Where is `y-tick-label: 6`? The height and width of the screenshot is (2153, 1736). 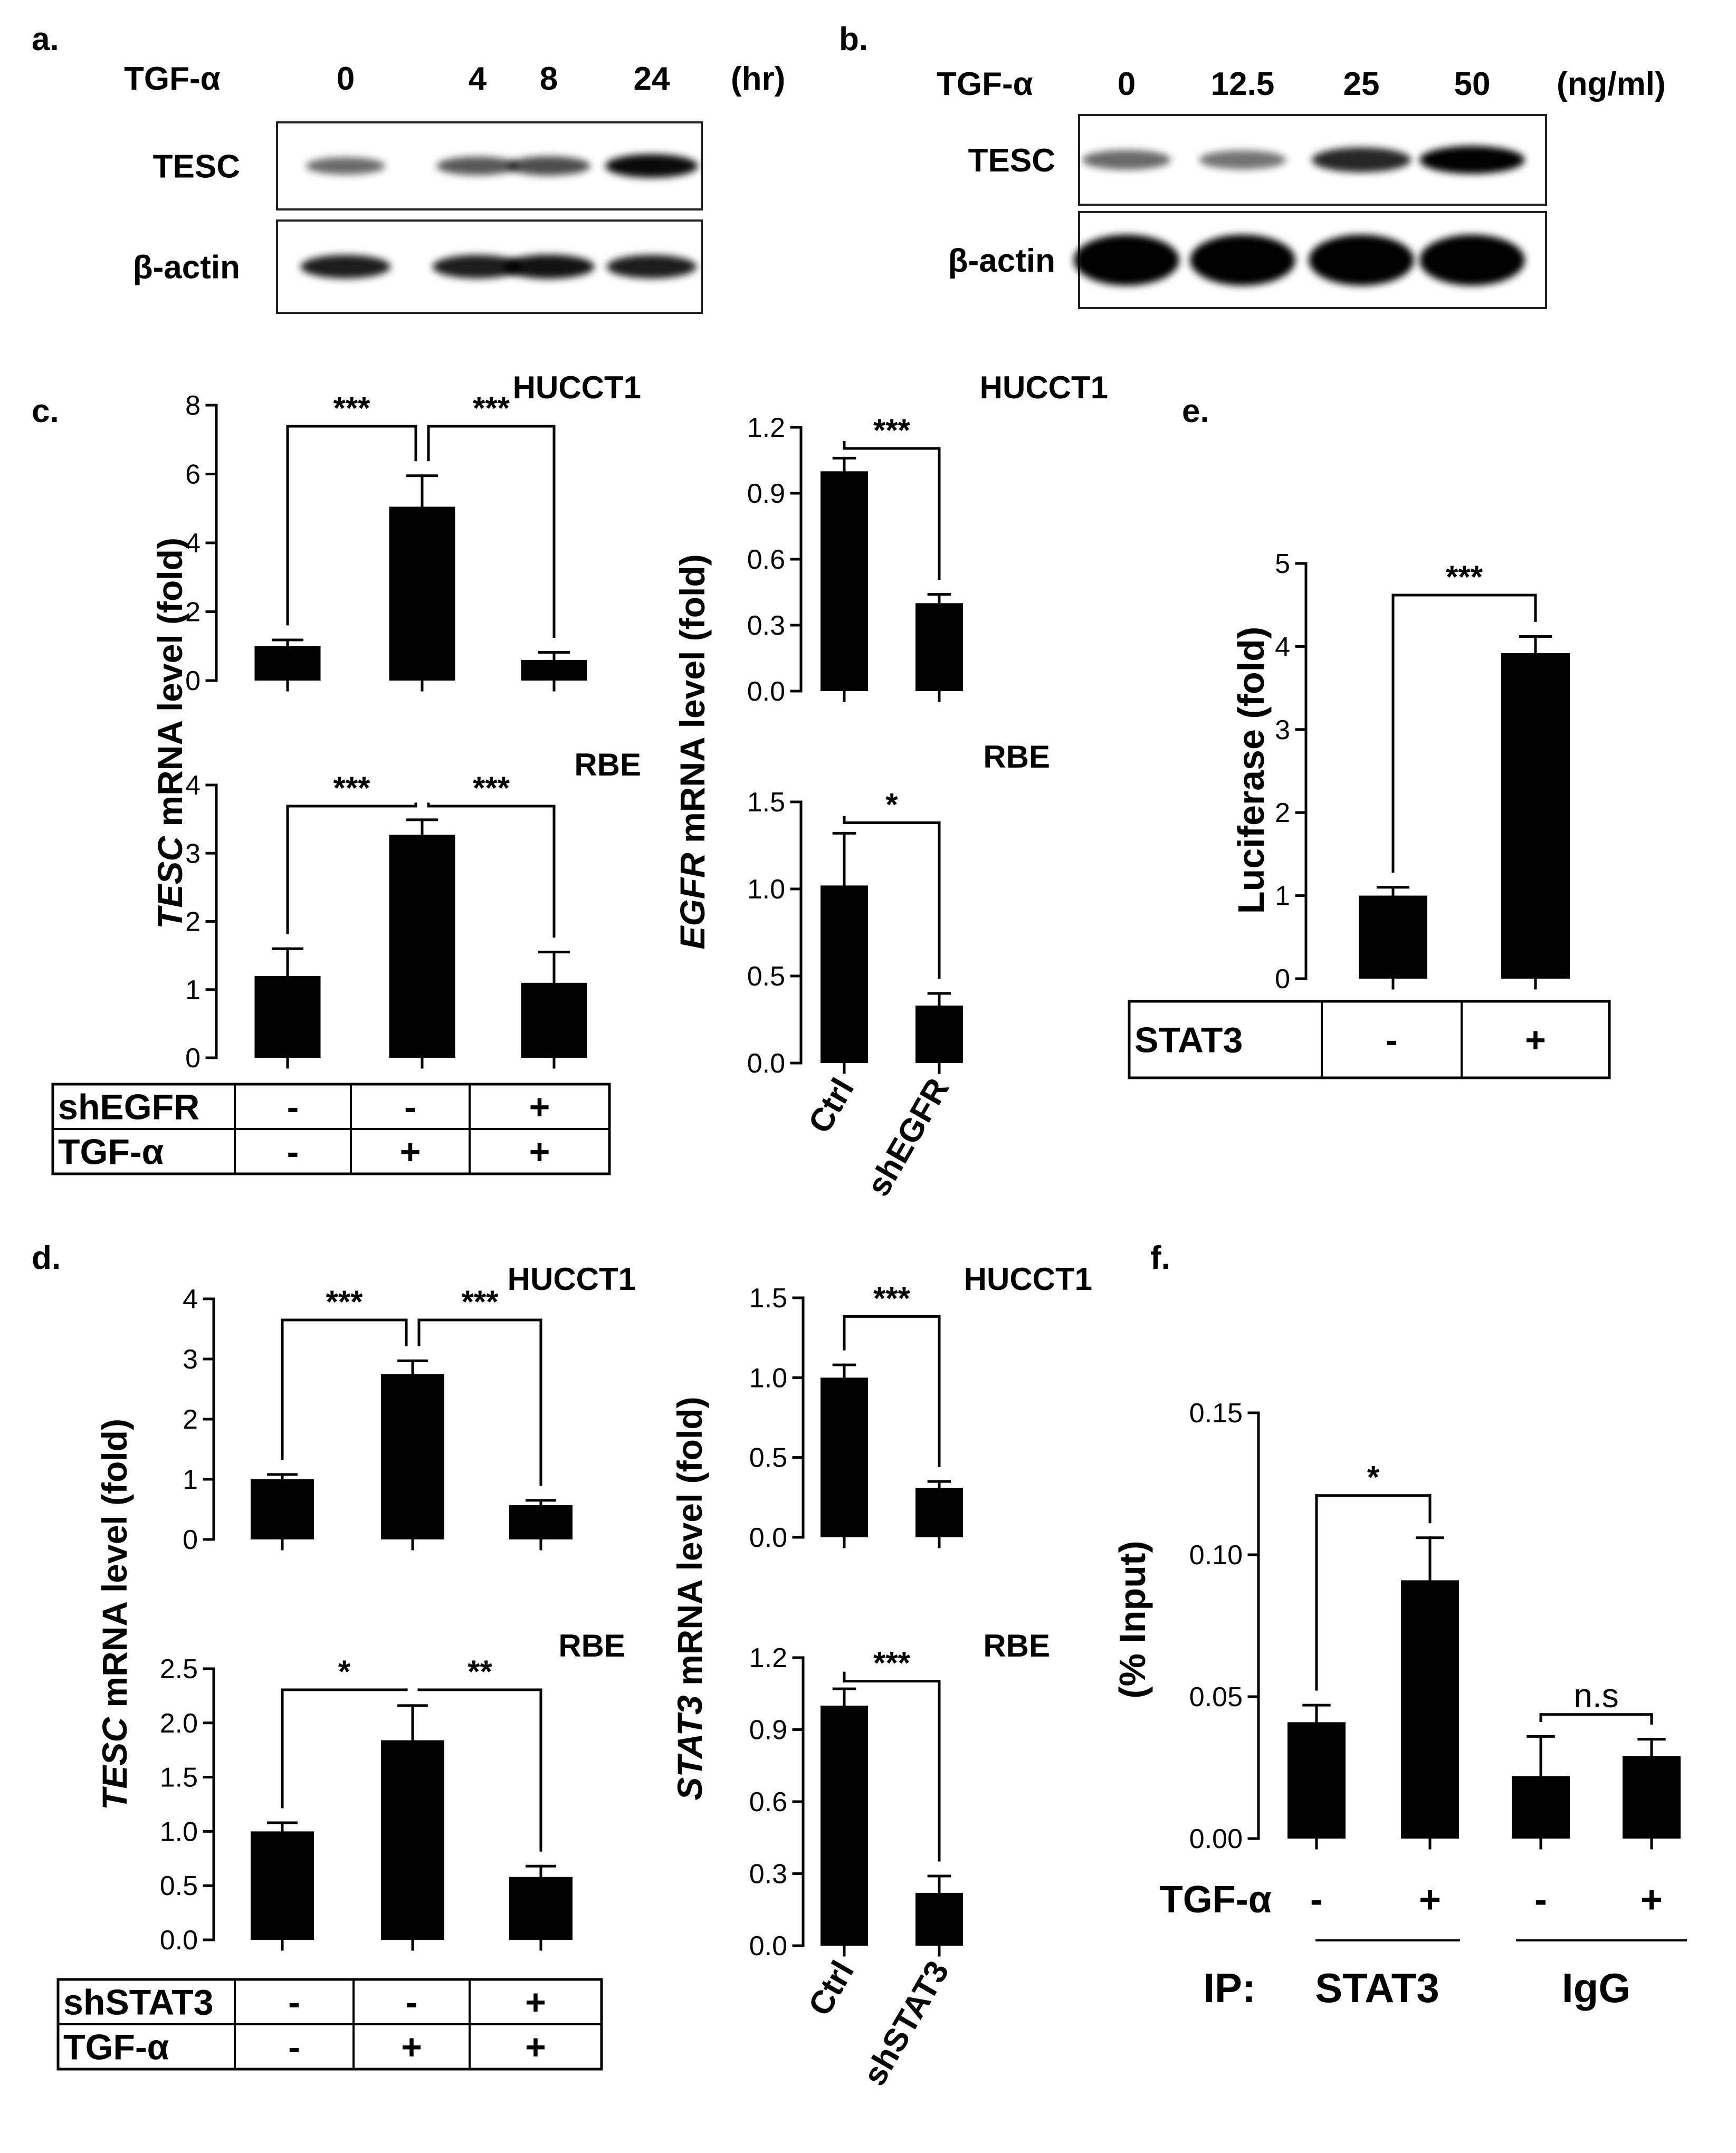 y-tick-label: 6 is located at coordinates (193, 475).